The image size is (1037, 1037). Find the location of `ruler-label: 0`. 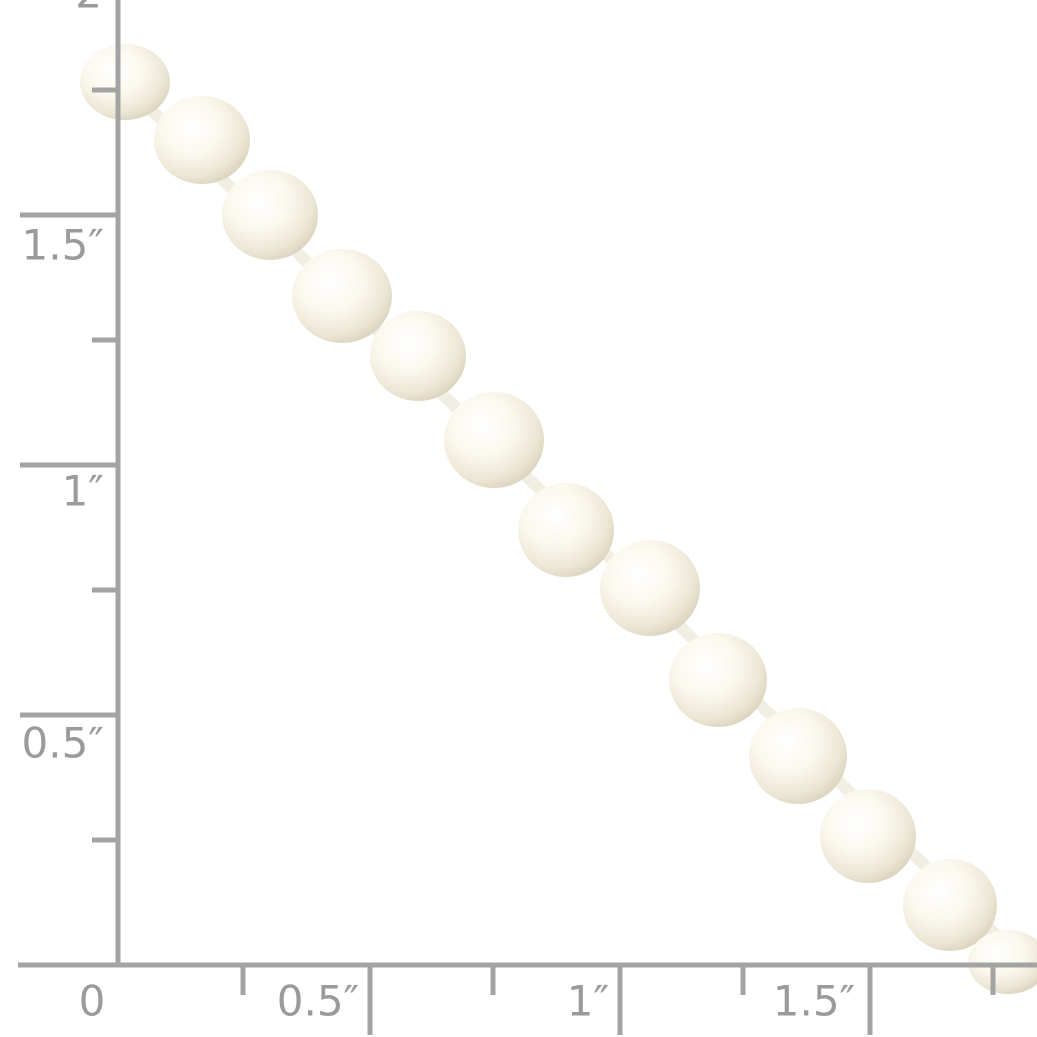

ruler-label: 0 is located at coordinates (92, 1001).